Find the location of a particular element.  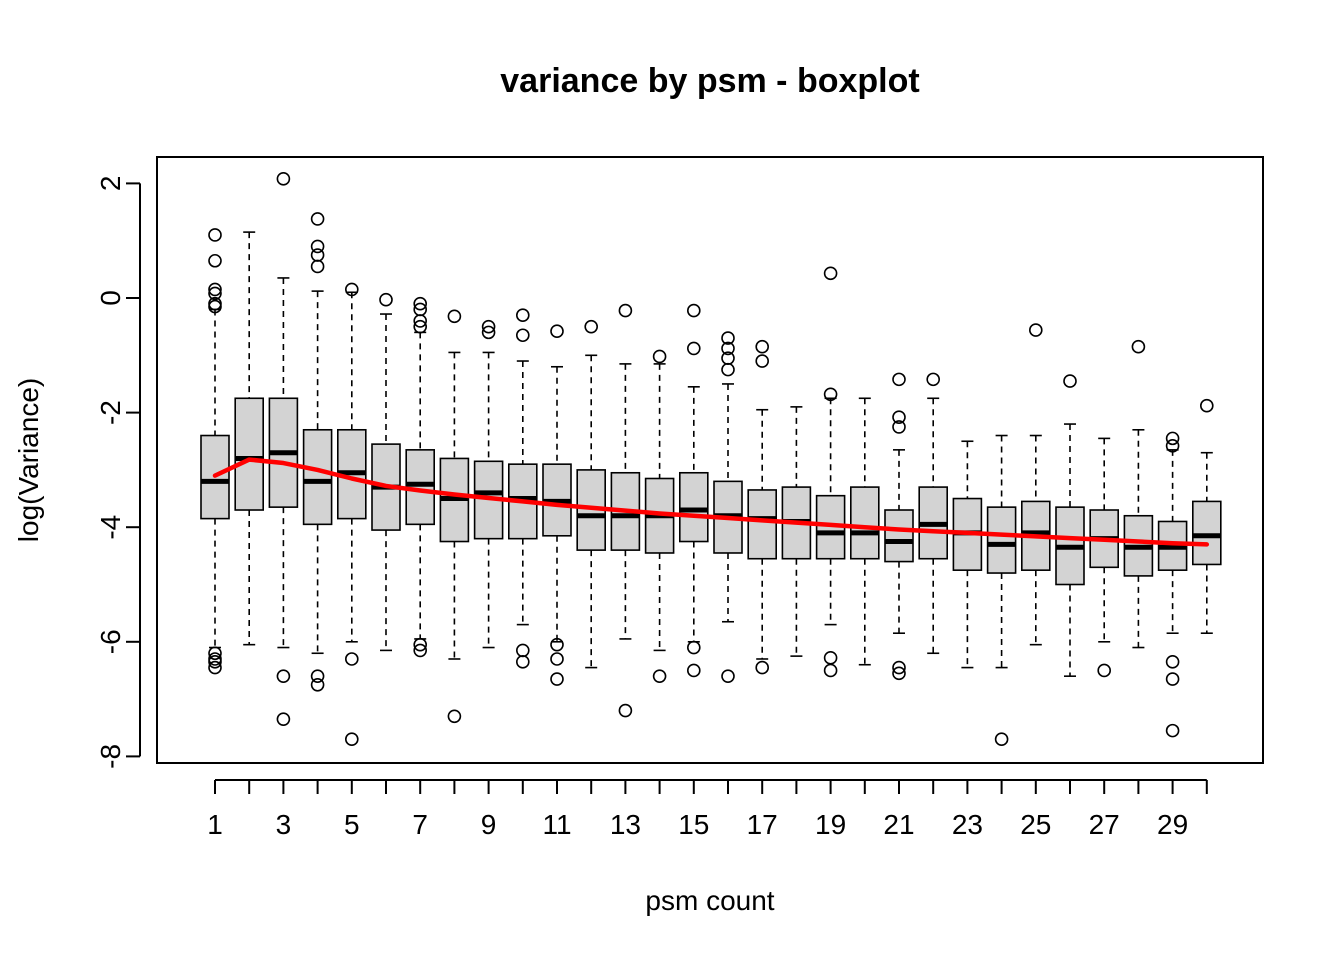

x-tick-label: 3 is located at coordinates (284, 824).